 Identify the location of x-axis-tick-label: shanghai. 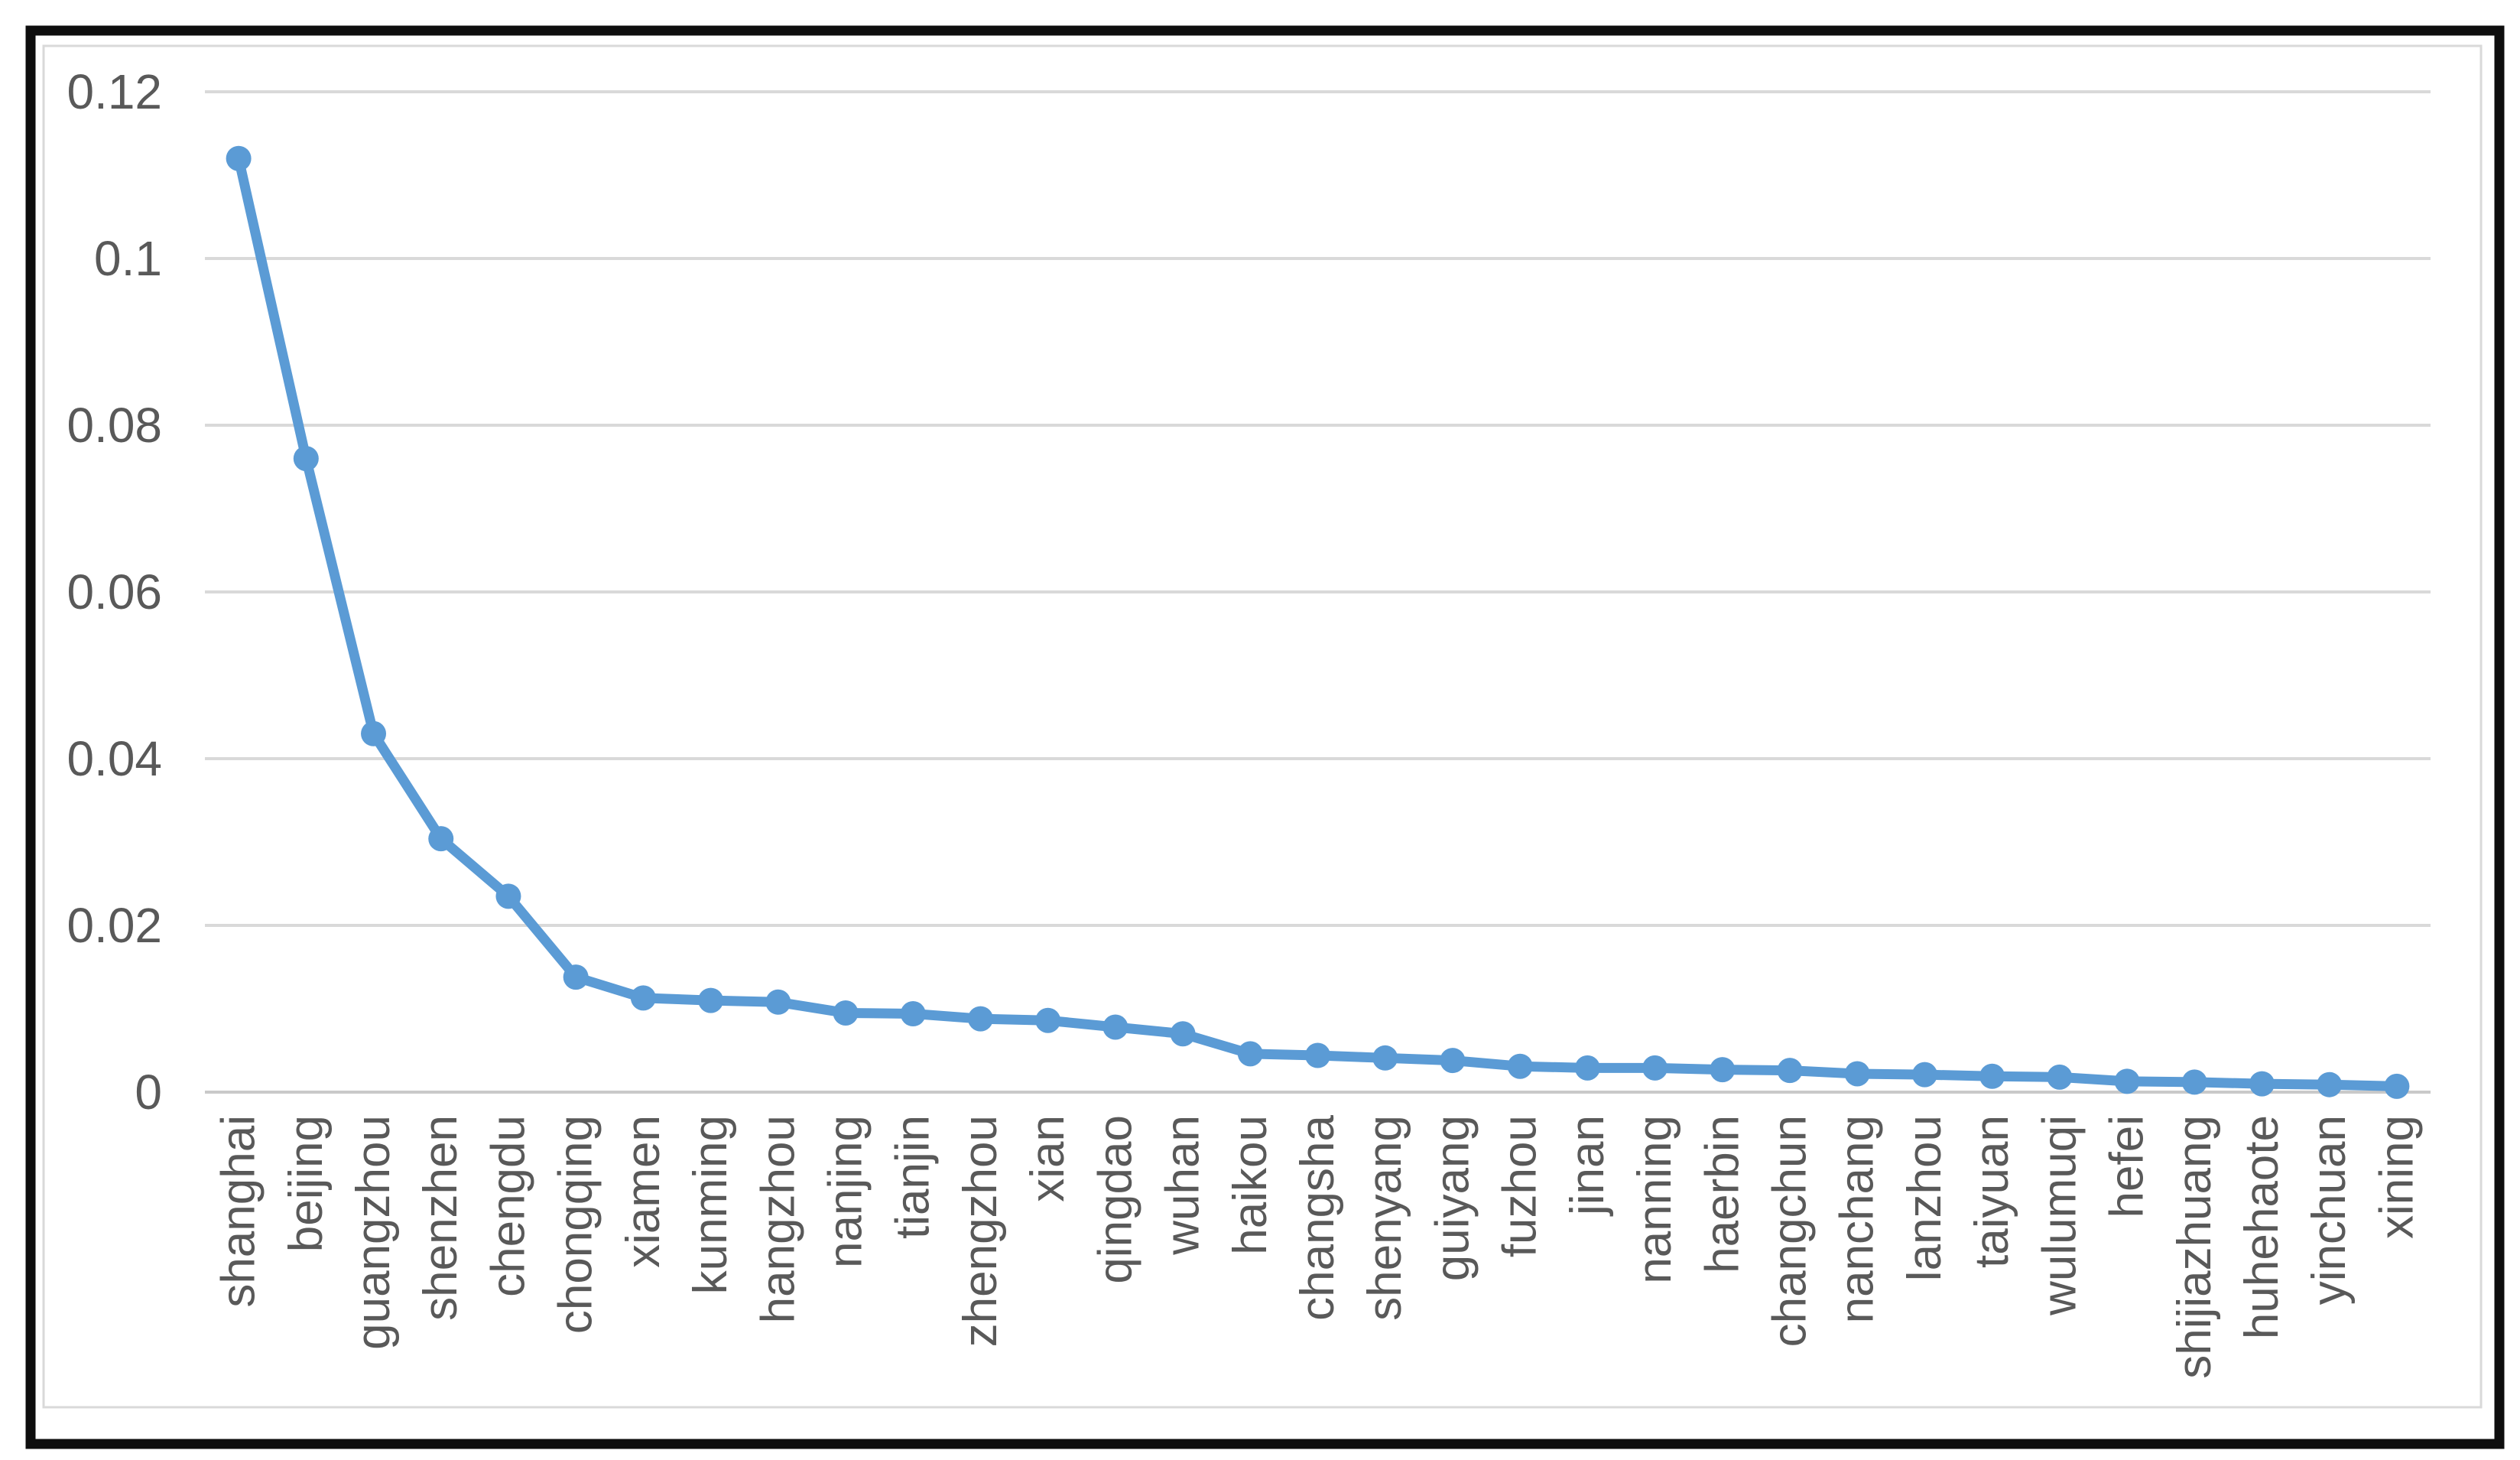
(239, 1211).